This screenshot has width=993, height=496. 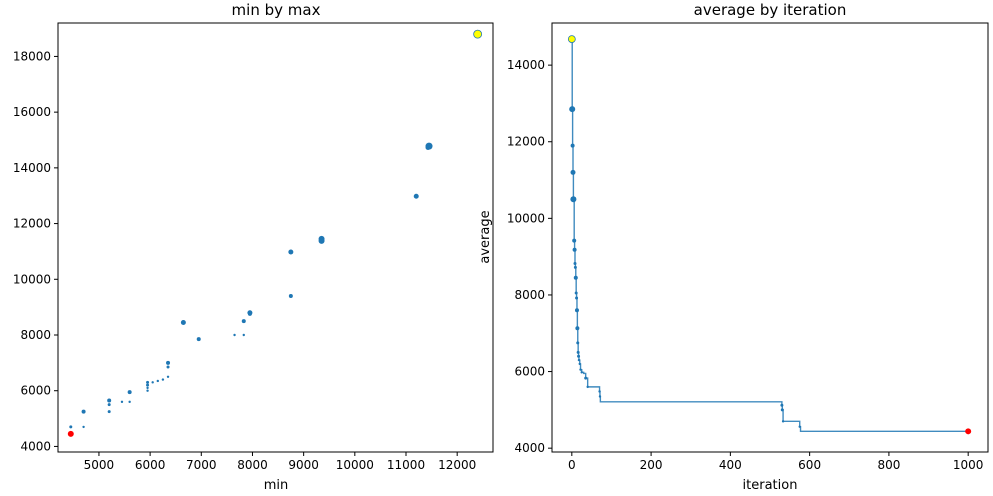 I want to click on x-axis-label: min, so click(x=276, y=485).